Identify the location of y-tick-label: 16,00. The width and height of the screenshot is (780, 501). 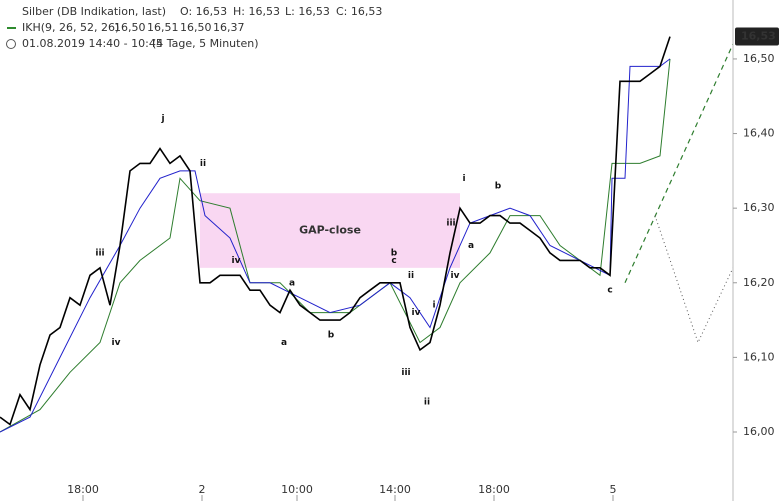
(759, 431).